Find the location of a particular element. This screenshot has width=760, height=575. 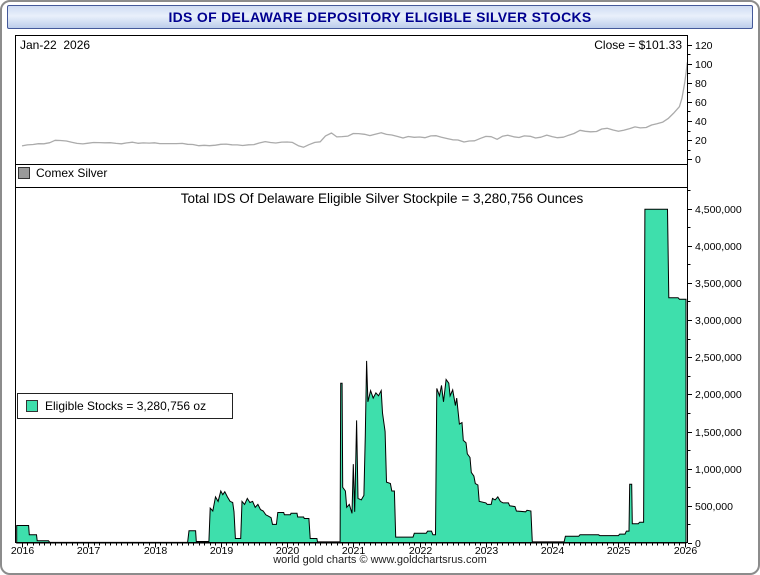

year-tick-label: 2025 is located at coordinates (619, 551).